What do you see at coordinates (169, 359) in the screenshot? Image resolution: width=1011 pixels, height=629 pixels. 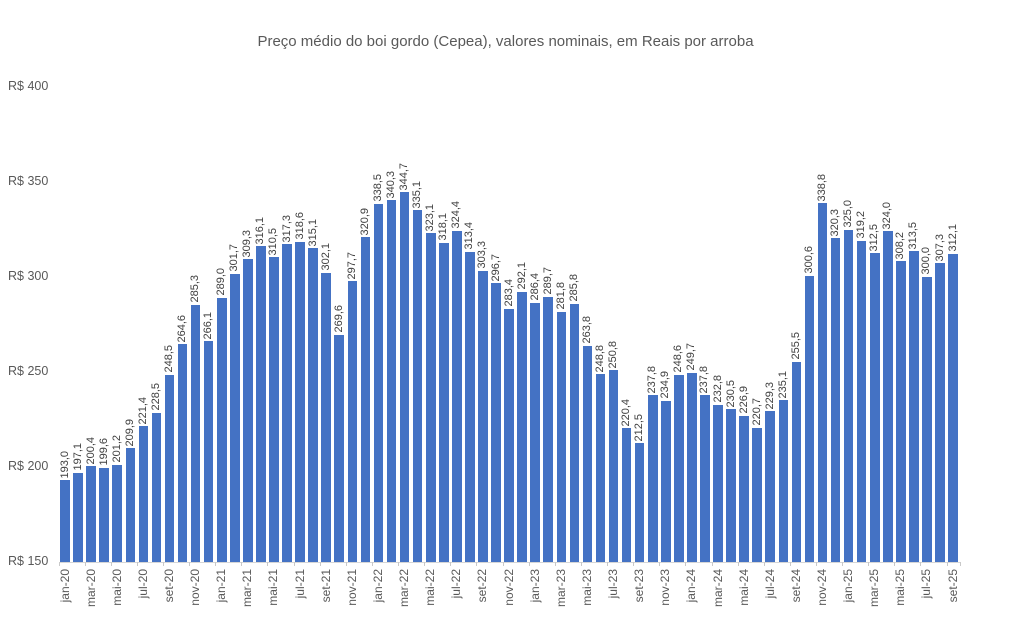 I see `bar-value-label: 248,5` at bounding box center [169, 359].